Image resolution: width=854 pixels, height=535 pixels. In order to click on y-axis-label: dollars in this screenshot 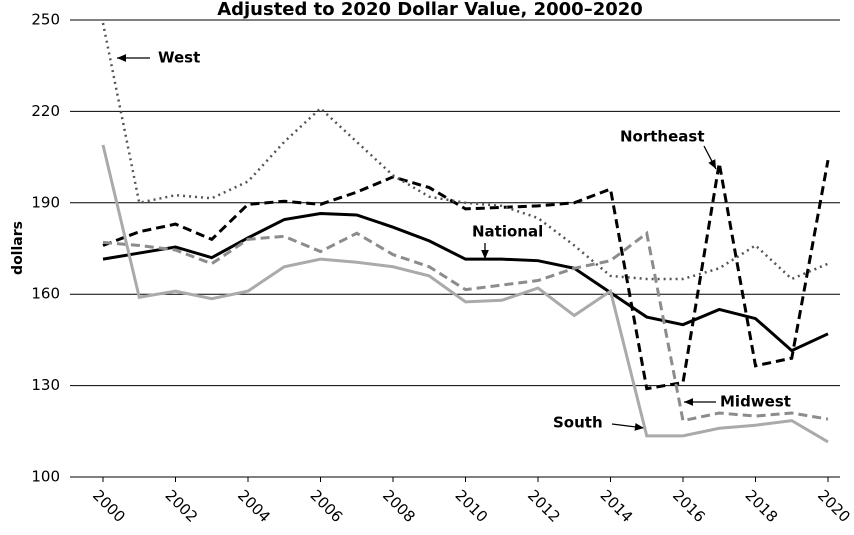, I will do `click(18, 248)`.